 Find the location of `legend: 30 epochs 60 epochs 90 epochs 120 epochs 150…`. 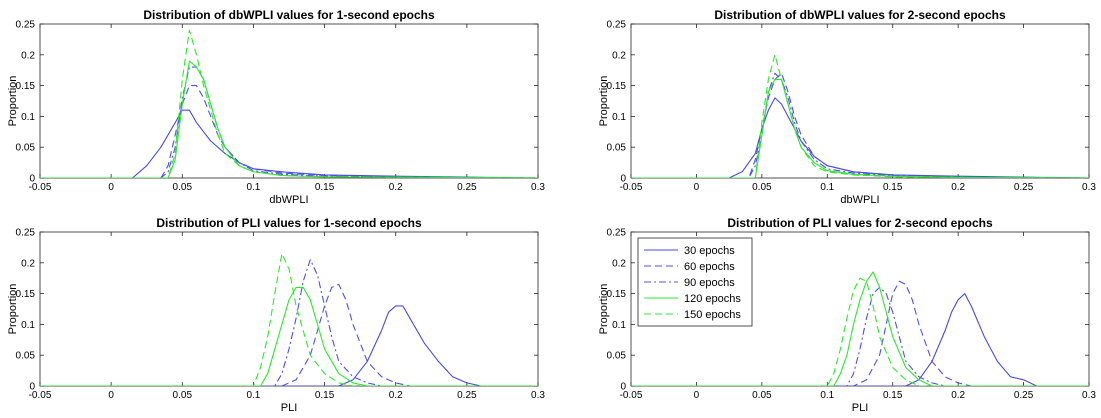

legend: 30 epochs 60 epochs 90 epochs 120 epochs 150… is located at coordinates (695, 282).